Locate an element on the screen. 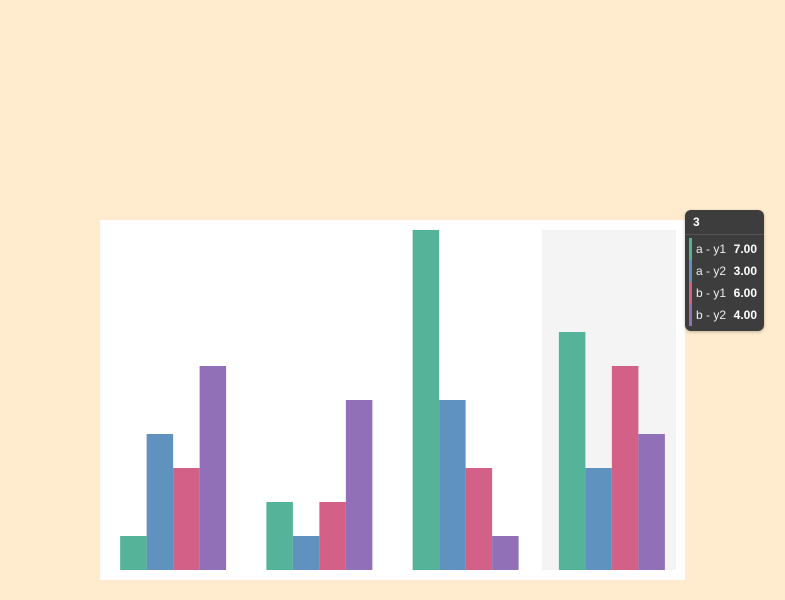 The width and height of the screenshot is (785, 600). tooltip-row-b-y1: b - y1 6.00 is located at coordinates (724, 293).